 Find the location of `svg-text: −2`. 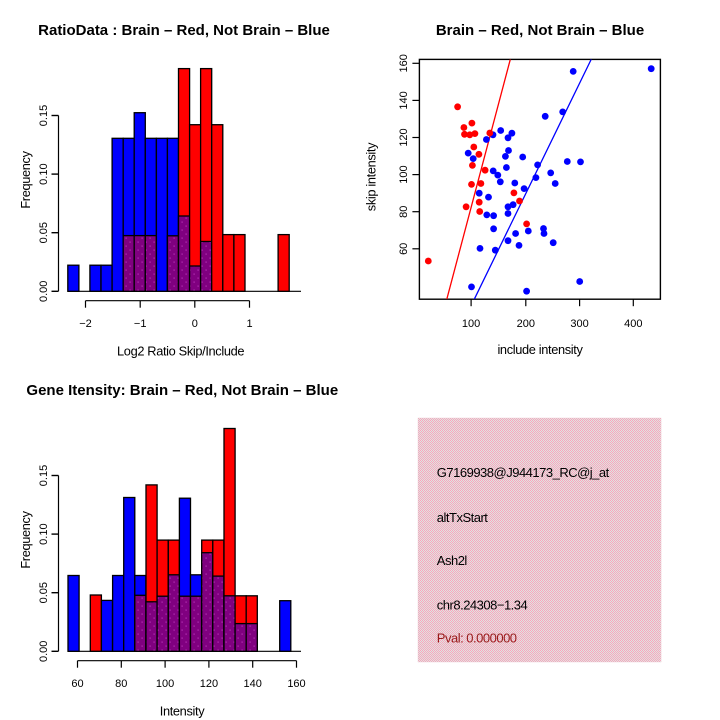

svg-text: −2 is located at coordinates (85, 324).